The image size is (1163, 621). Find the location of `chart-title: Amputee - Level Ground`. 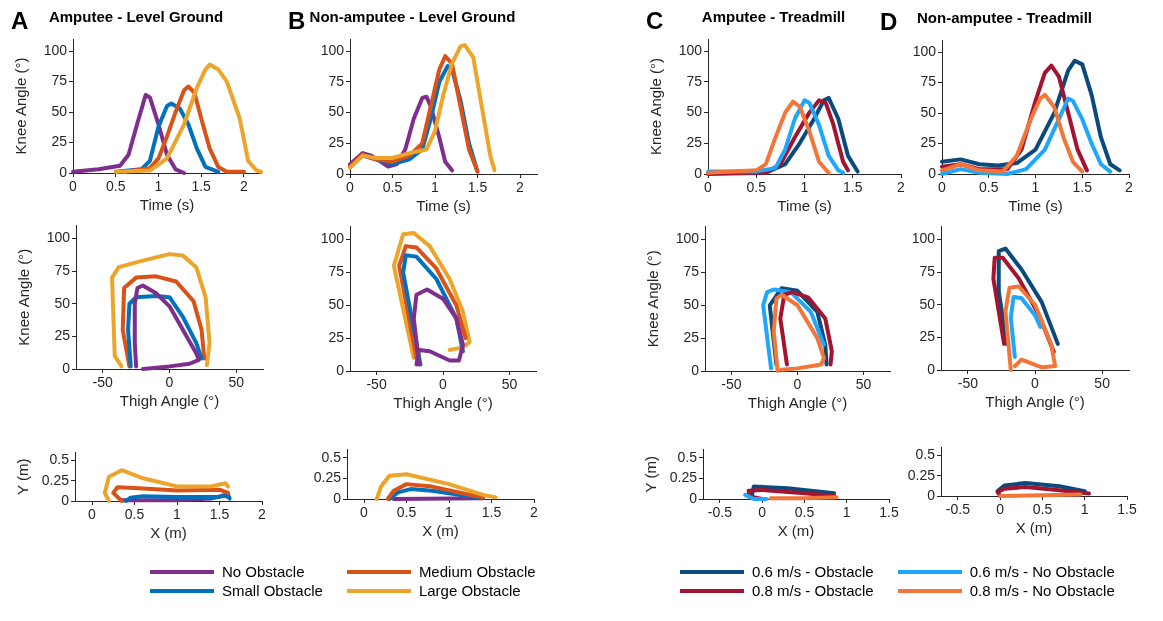

chart-title: Amputee - Level Ground is located at coordinates (136, 17).